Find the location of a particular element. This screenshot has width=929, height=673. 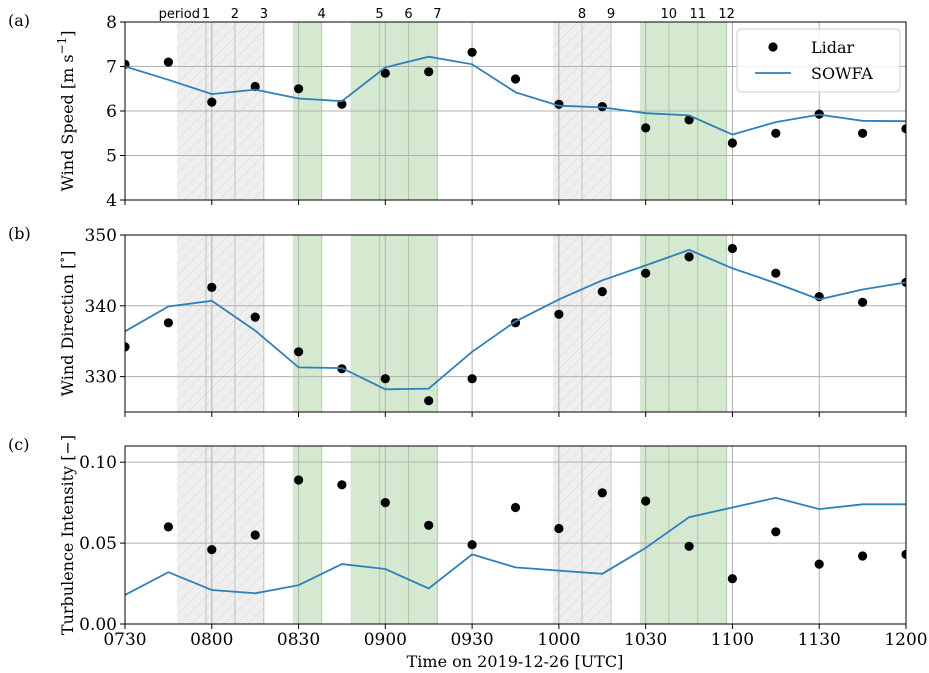

x-axis-label: Time on 2019-12-26 [UTC] is located at coordinates (515, 661).